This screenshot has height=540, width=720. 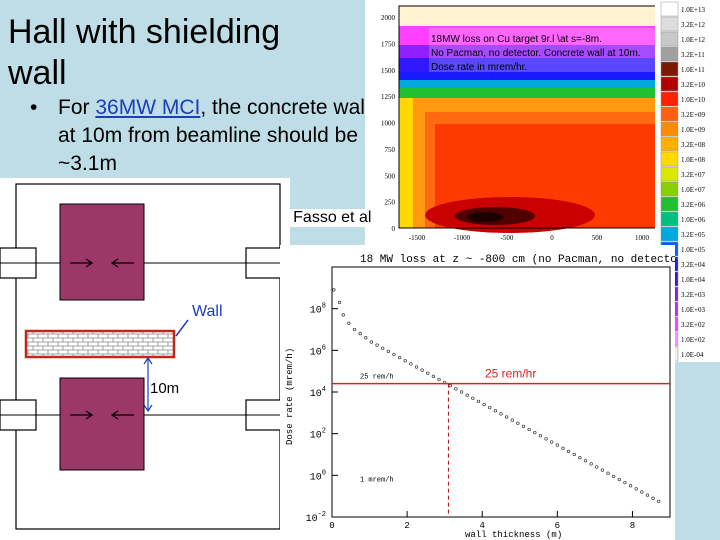 I want to click on slide-title: Hall with shielding wall, so click(x=144, y=52).